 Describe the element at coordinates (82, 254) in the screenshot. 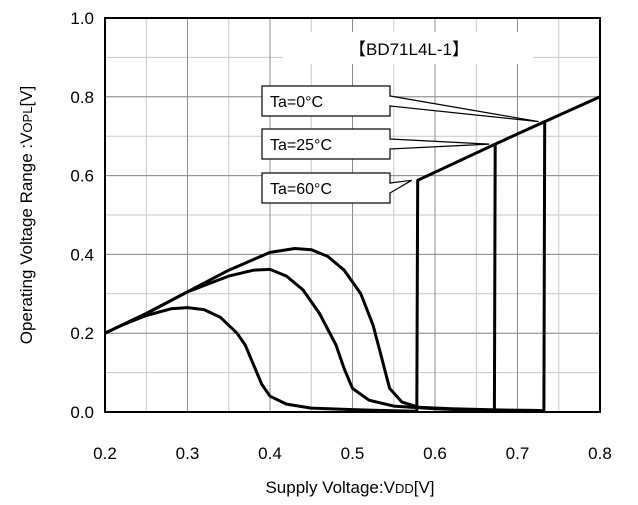

I see `y-tick-label: 0.4` at that location.